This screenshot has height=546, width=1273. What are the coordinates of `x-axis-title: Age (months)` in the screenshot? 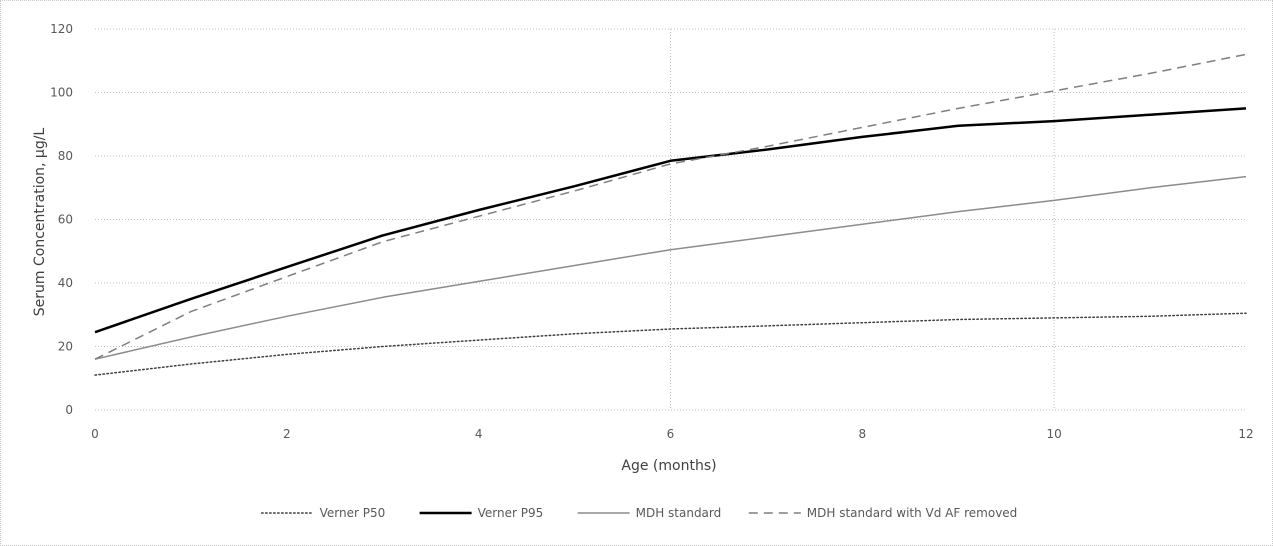 It's located at (668, 466).